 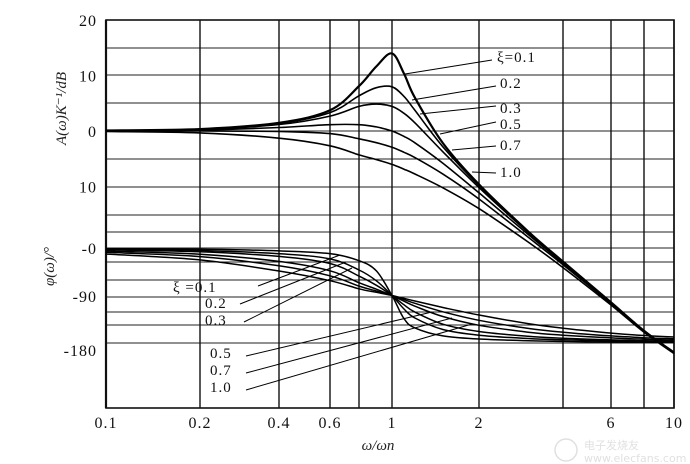 What do you see at coordinates (378, 446) in the screenshot?
I see `x-axis-title: ω/ωn` at bounding box center [378, 446].